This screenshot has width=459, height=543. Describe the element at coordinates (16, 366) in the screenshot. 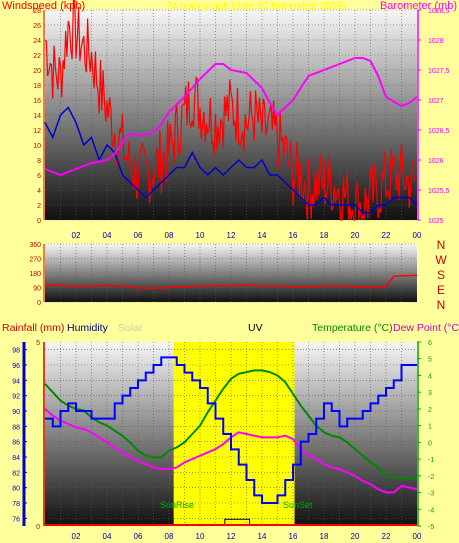

I see `humidity-tick-label: 96` at that location.